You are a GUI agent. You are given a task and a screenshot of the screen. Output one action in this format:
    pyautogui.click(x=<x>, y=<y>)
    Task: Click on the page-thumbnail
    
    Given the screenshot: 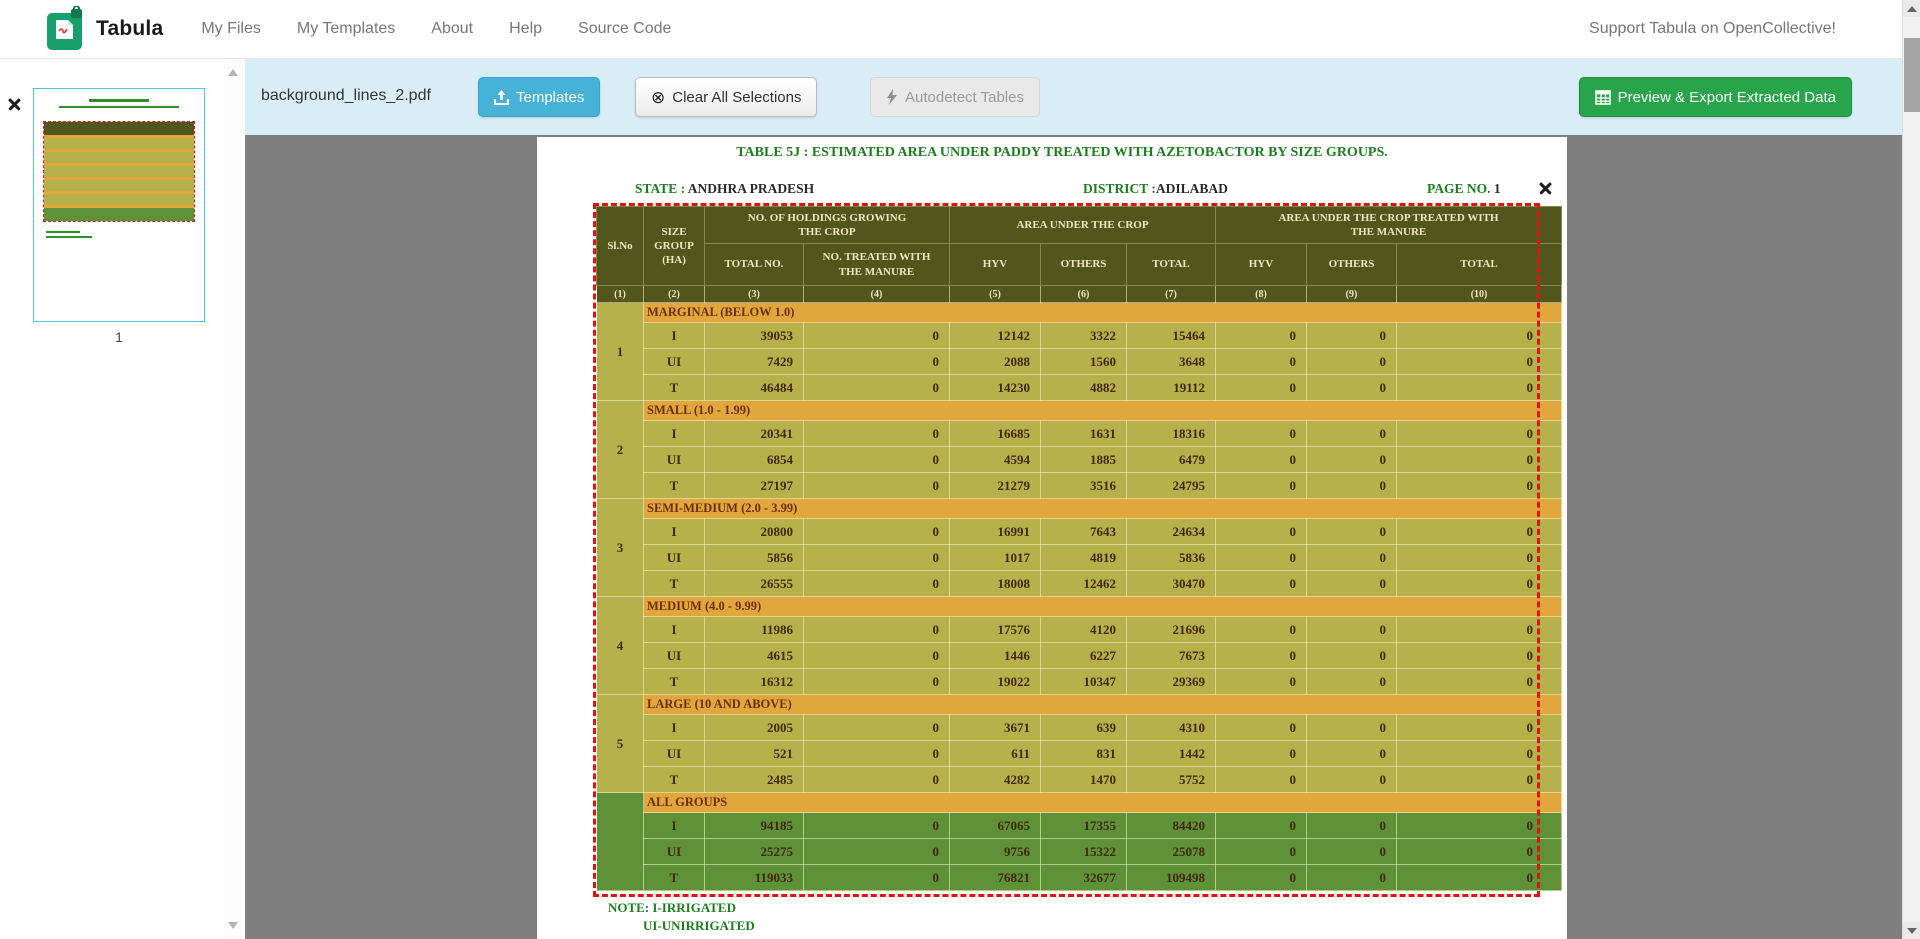 What is the action you would take?
    pyautogui.click(x=119, y=205)
    